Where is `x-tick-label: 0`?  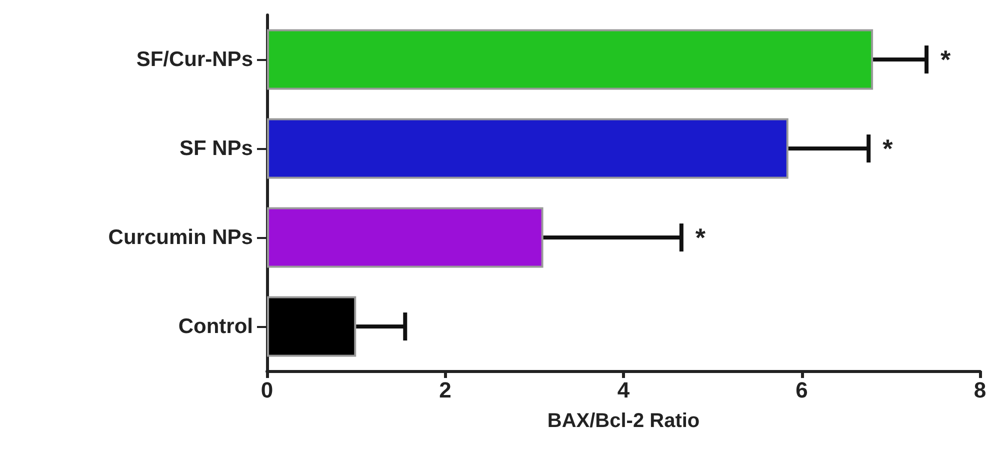 x-tick-label: 0 is located at coordinates (267, 390).